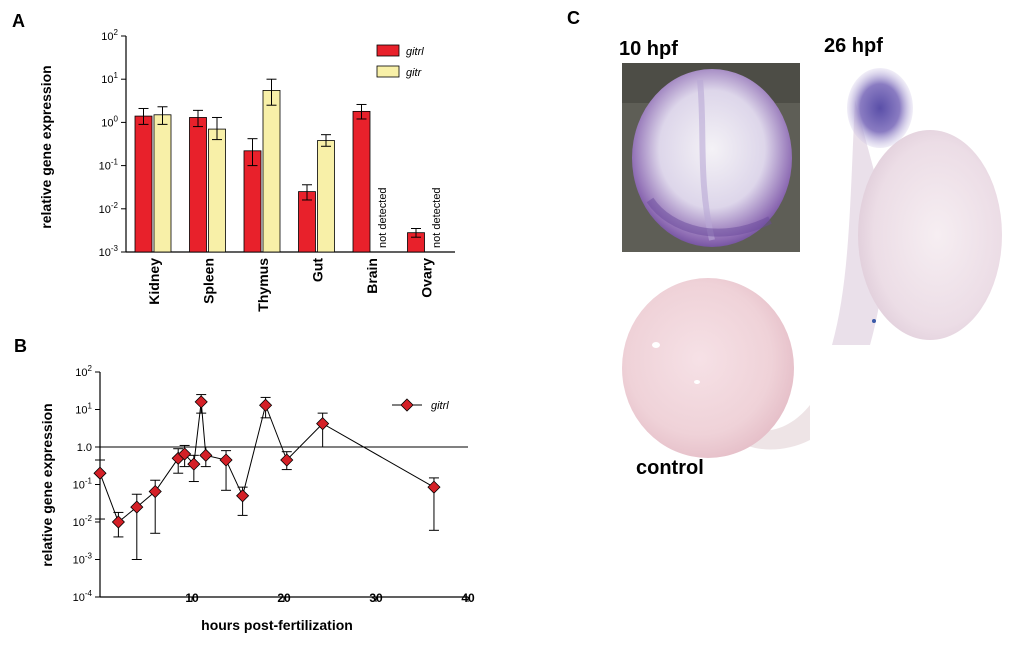 The image size is (1025, 648). Describe the element at coordinates (192, 598) in the screenshot. I see `b-x-tick-label: 10` at that location.